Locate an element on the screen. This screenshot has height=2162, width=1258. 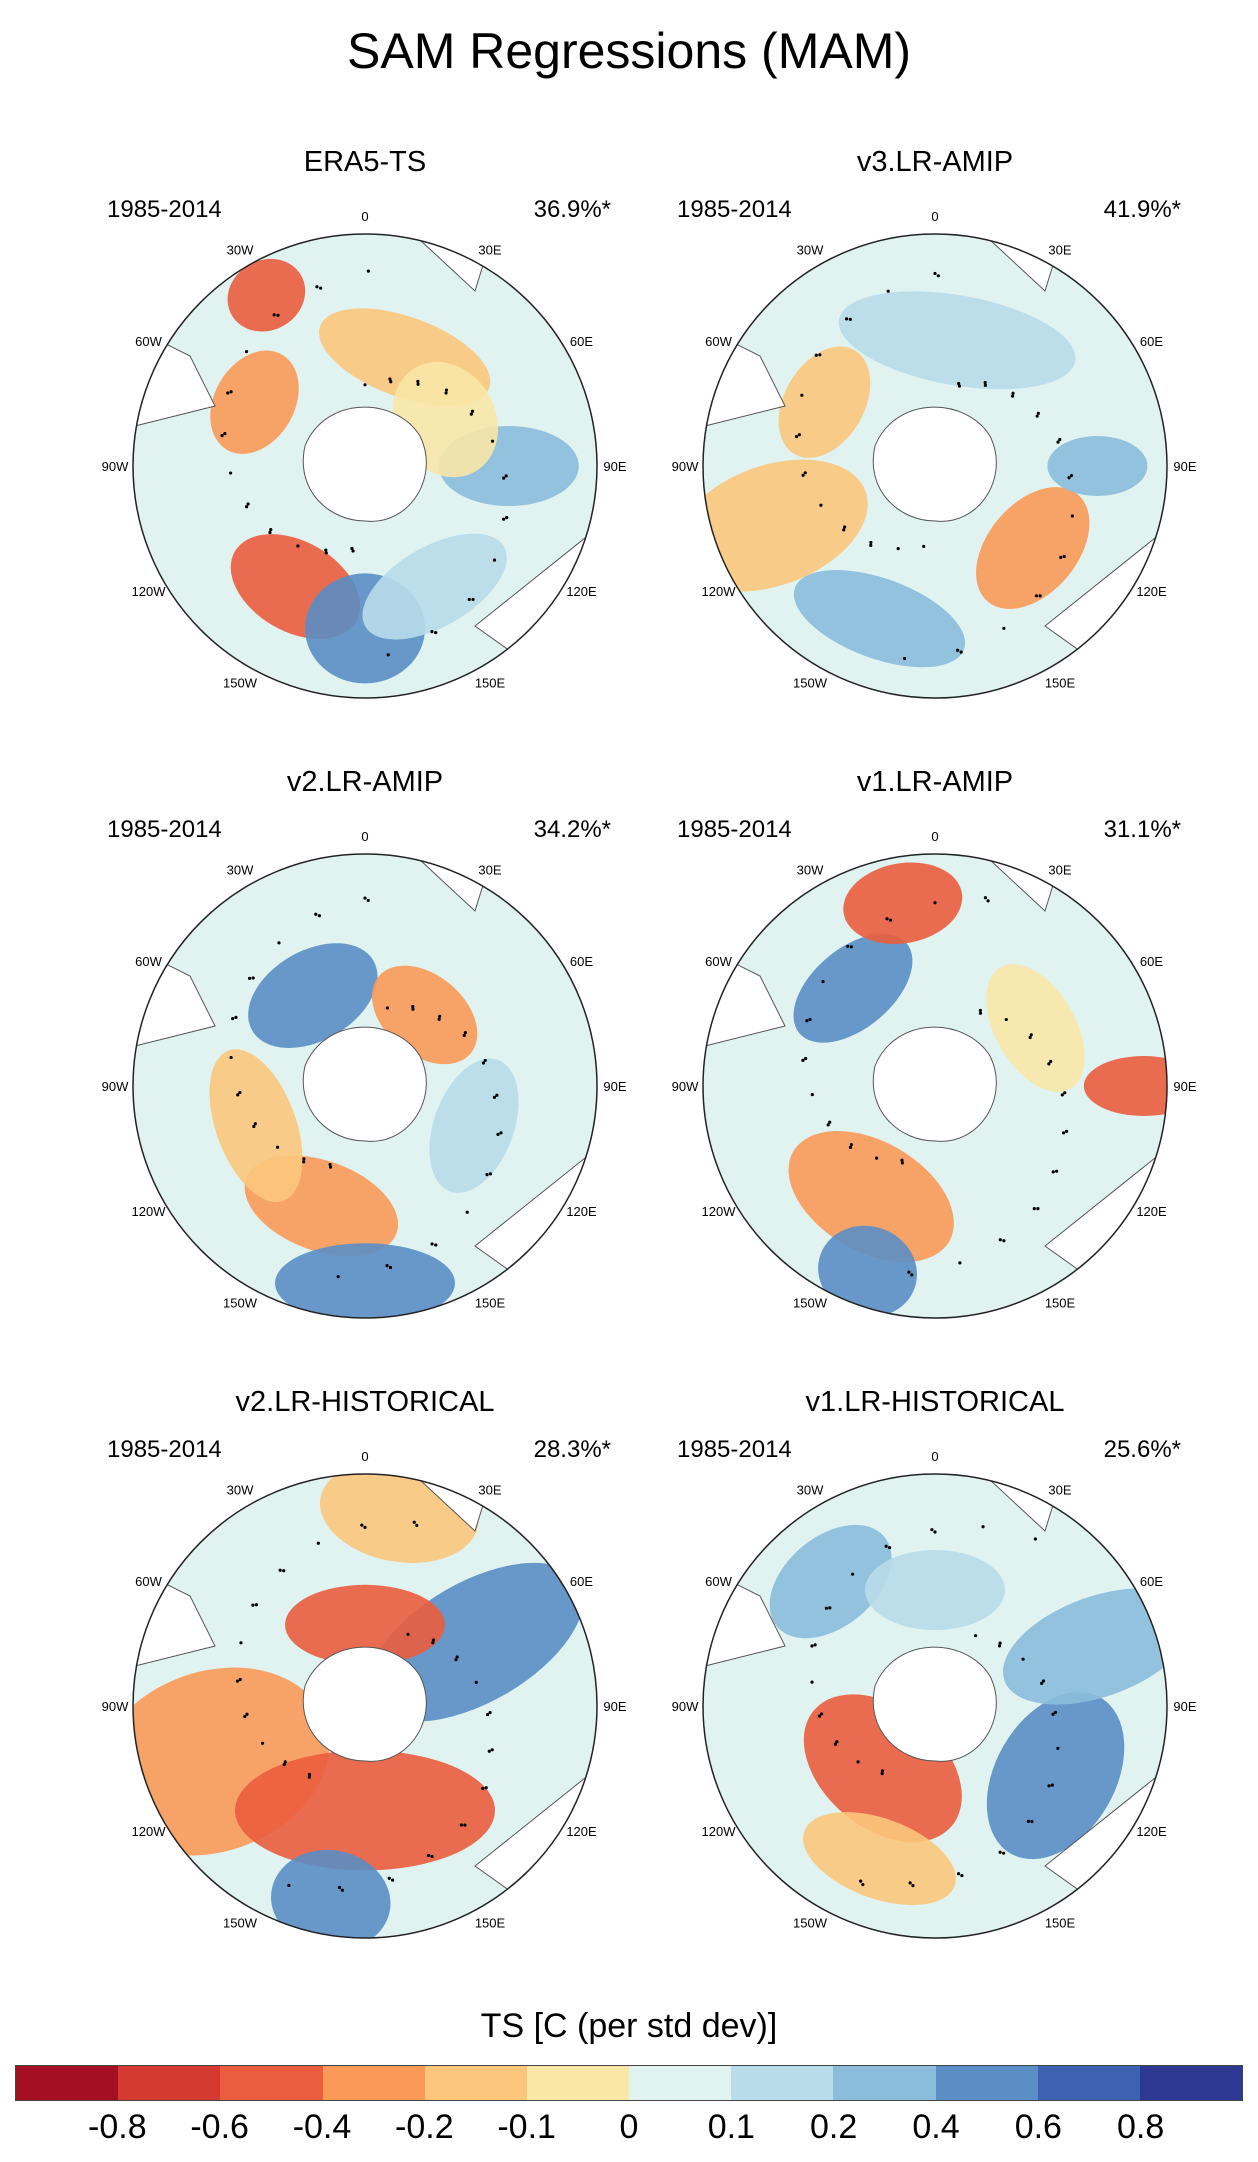
longitude-label: 90W is located at coordinates (685, 1086).